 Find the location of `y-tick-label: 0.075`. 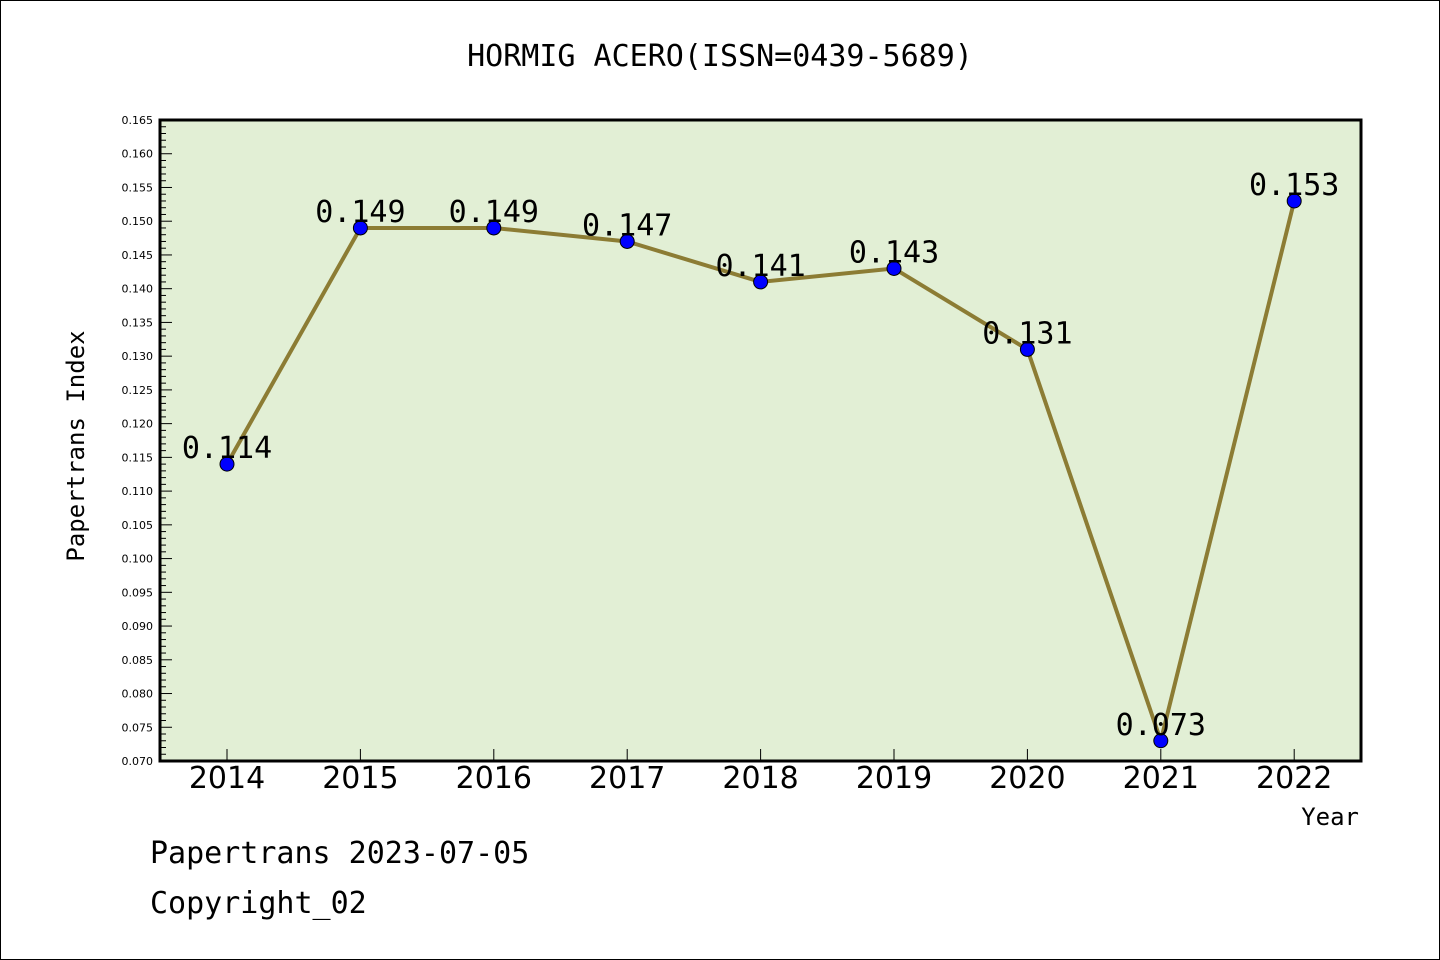

y-tick-label: 0.075 is located at coordinates (138, 727).